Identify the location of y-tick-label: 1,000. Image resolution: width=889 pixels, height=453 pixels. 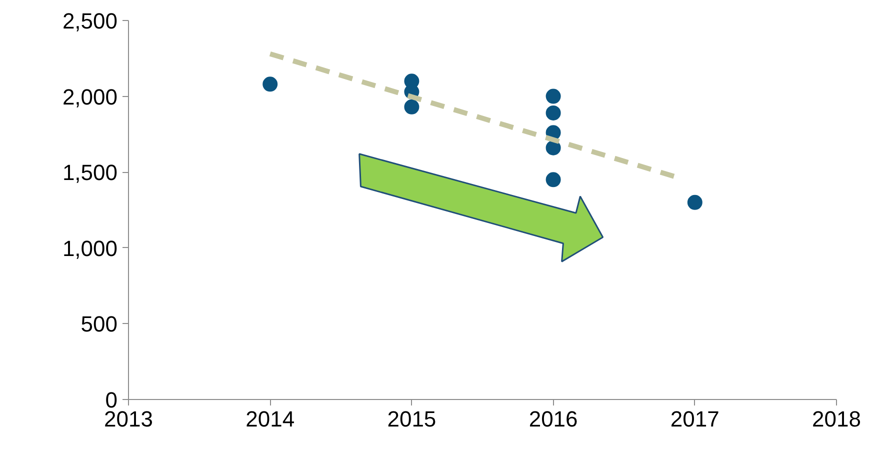
(90, 248).